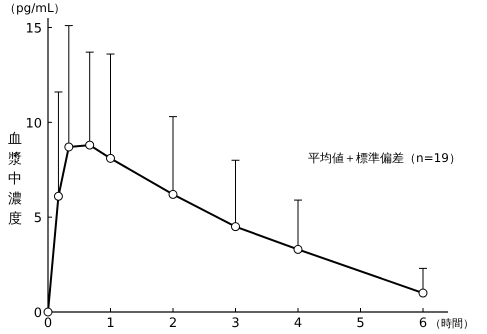  What do you see at coordinates (235, 323) in the screenshot?
I see `x-tick-label: 3` at bounding box center [235, 323].